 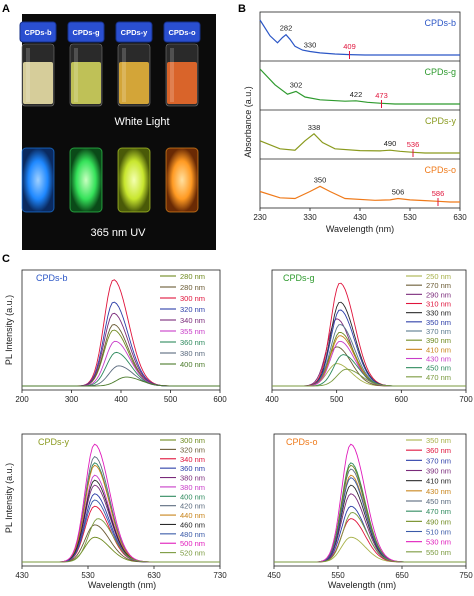 What do you see at coordinates (314, 127) in the screenshot?
I see `absorbance-peak-label: 338` at bounding box center [314, 127].